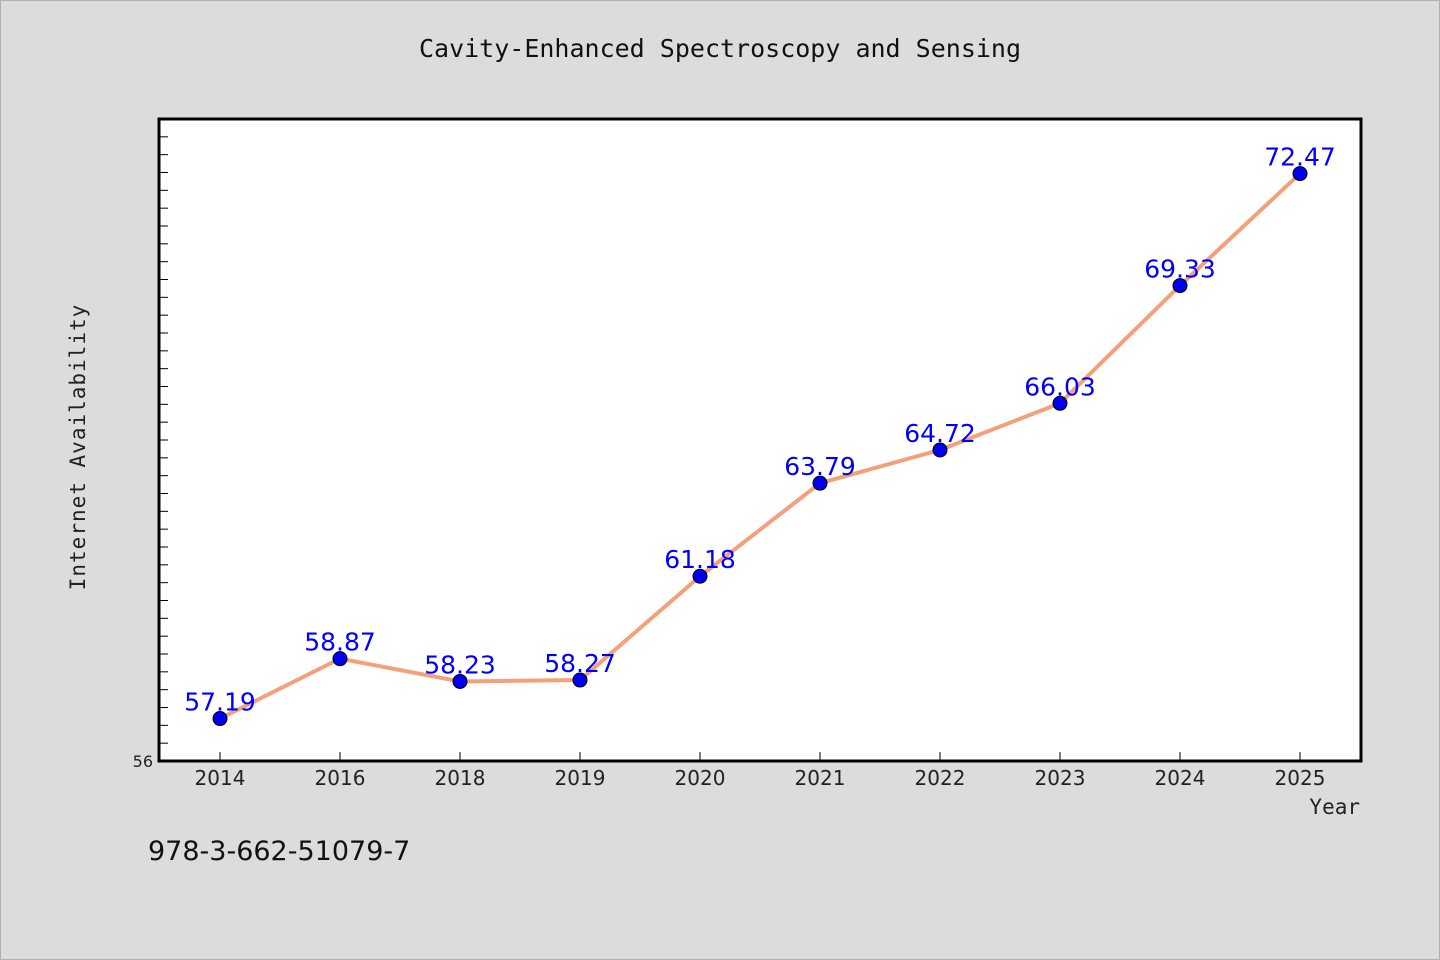 The height and width of the screenshot is (960, 1440). I want to click on x-tick-label: 2023, so click(1060, 778).